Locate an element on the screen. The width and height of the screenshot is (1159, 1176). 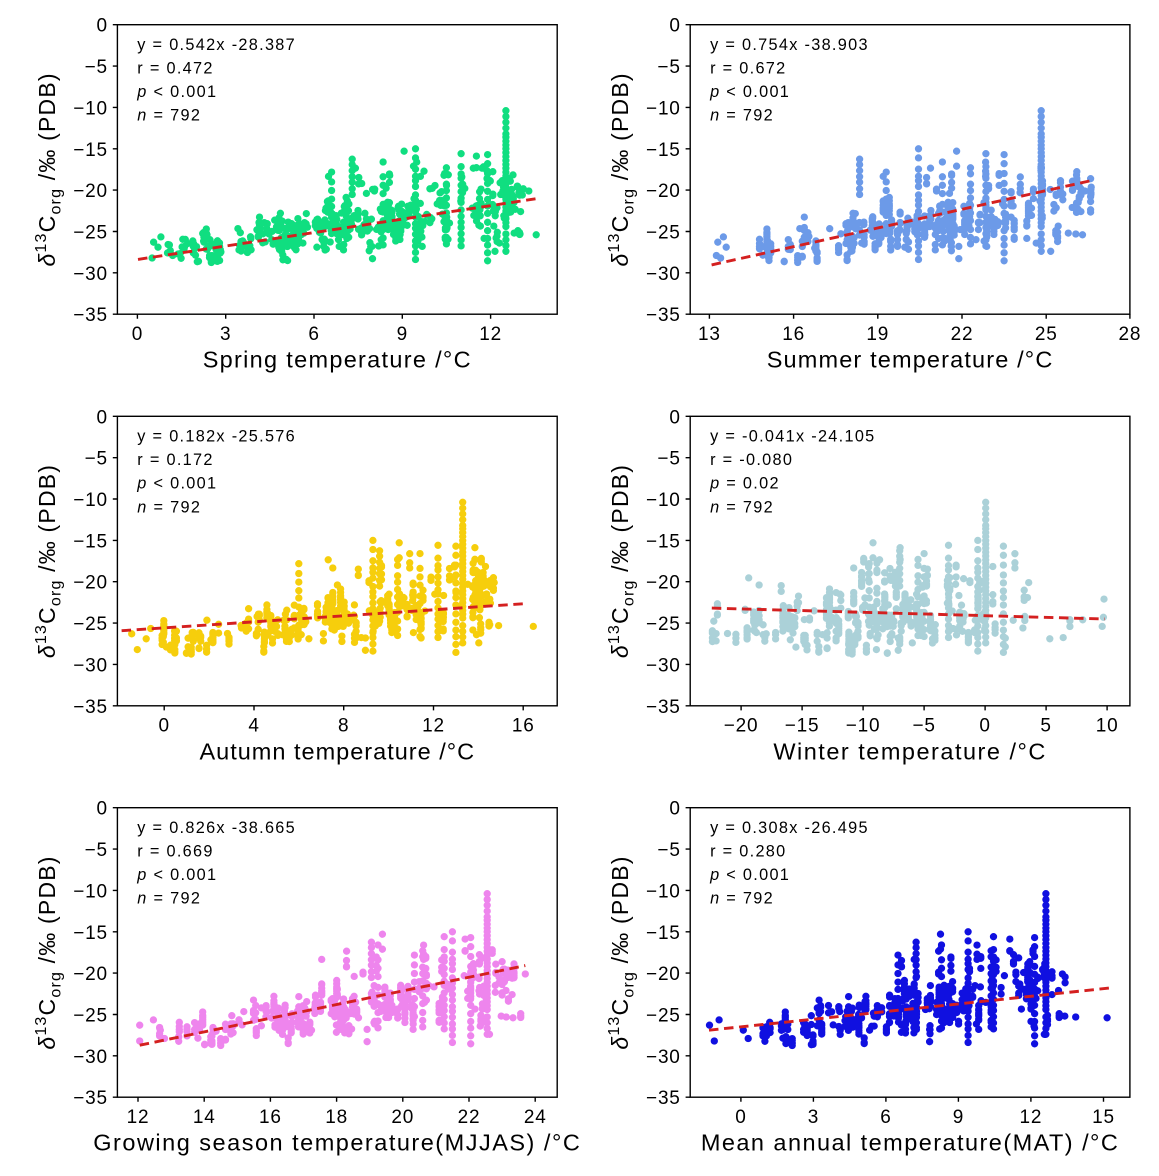
svg-text:Mean annual temperature(MAT) /: Mean annual temperature(MAT) /°C is located at coordinates (910, 1143).